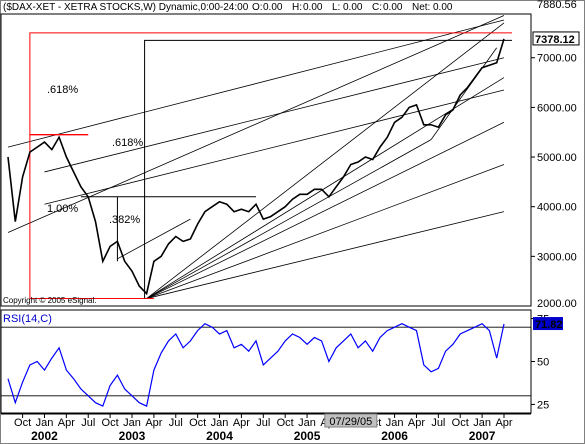 The image size is (585, 444). What do you see at coordinates (394, 436) in the screenshot?
I see `year-label: 2006` at bounding box center [394, 436].